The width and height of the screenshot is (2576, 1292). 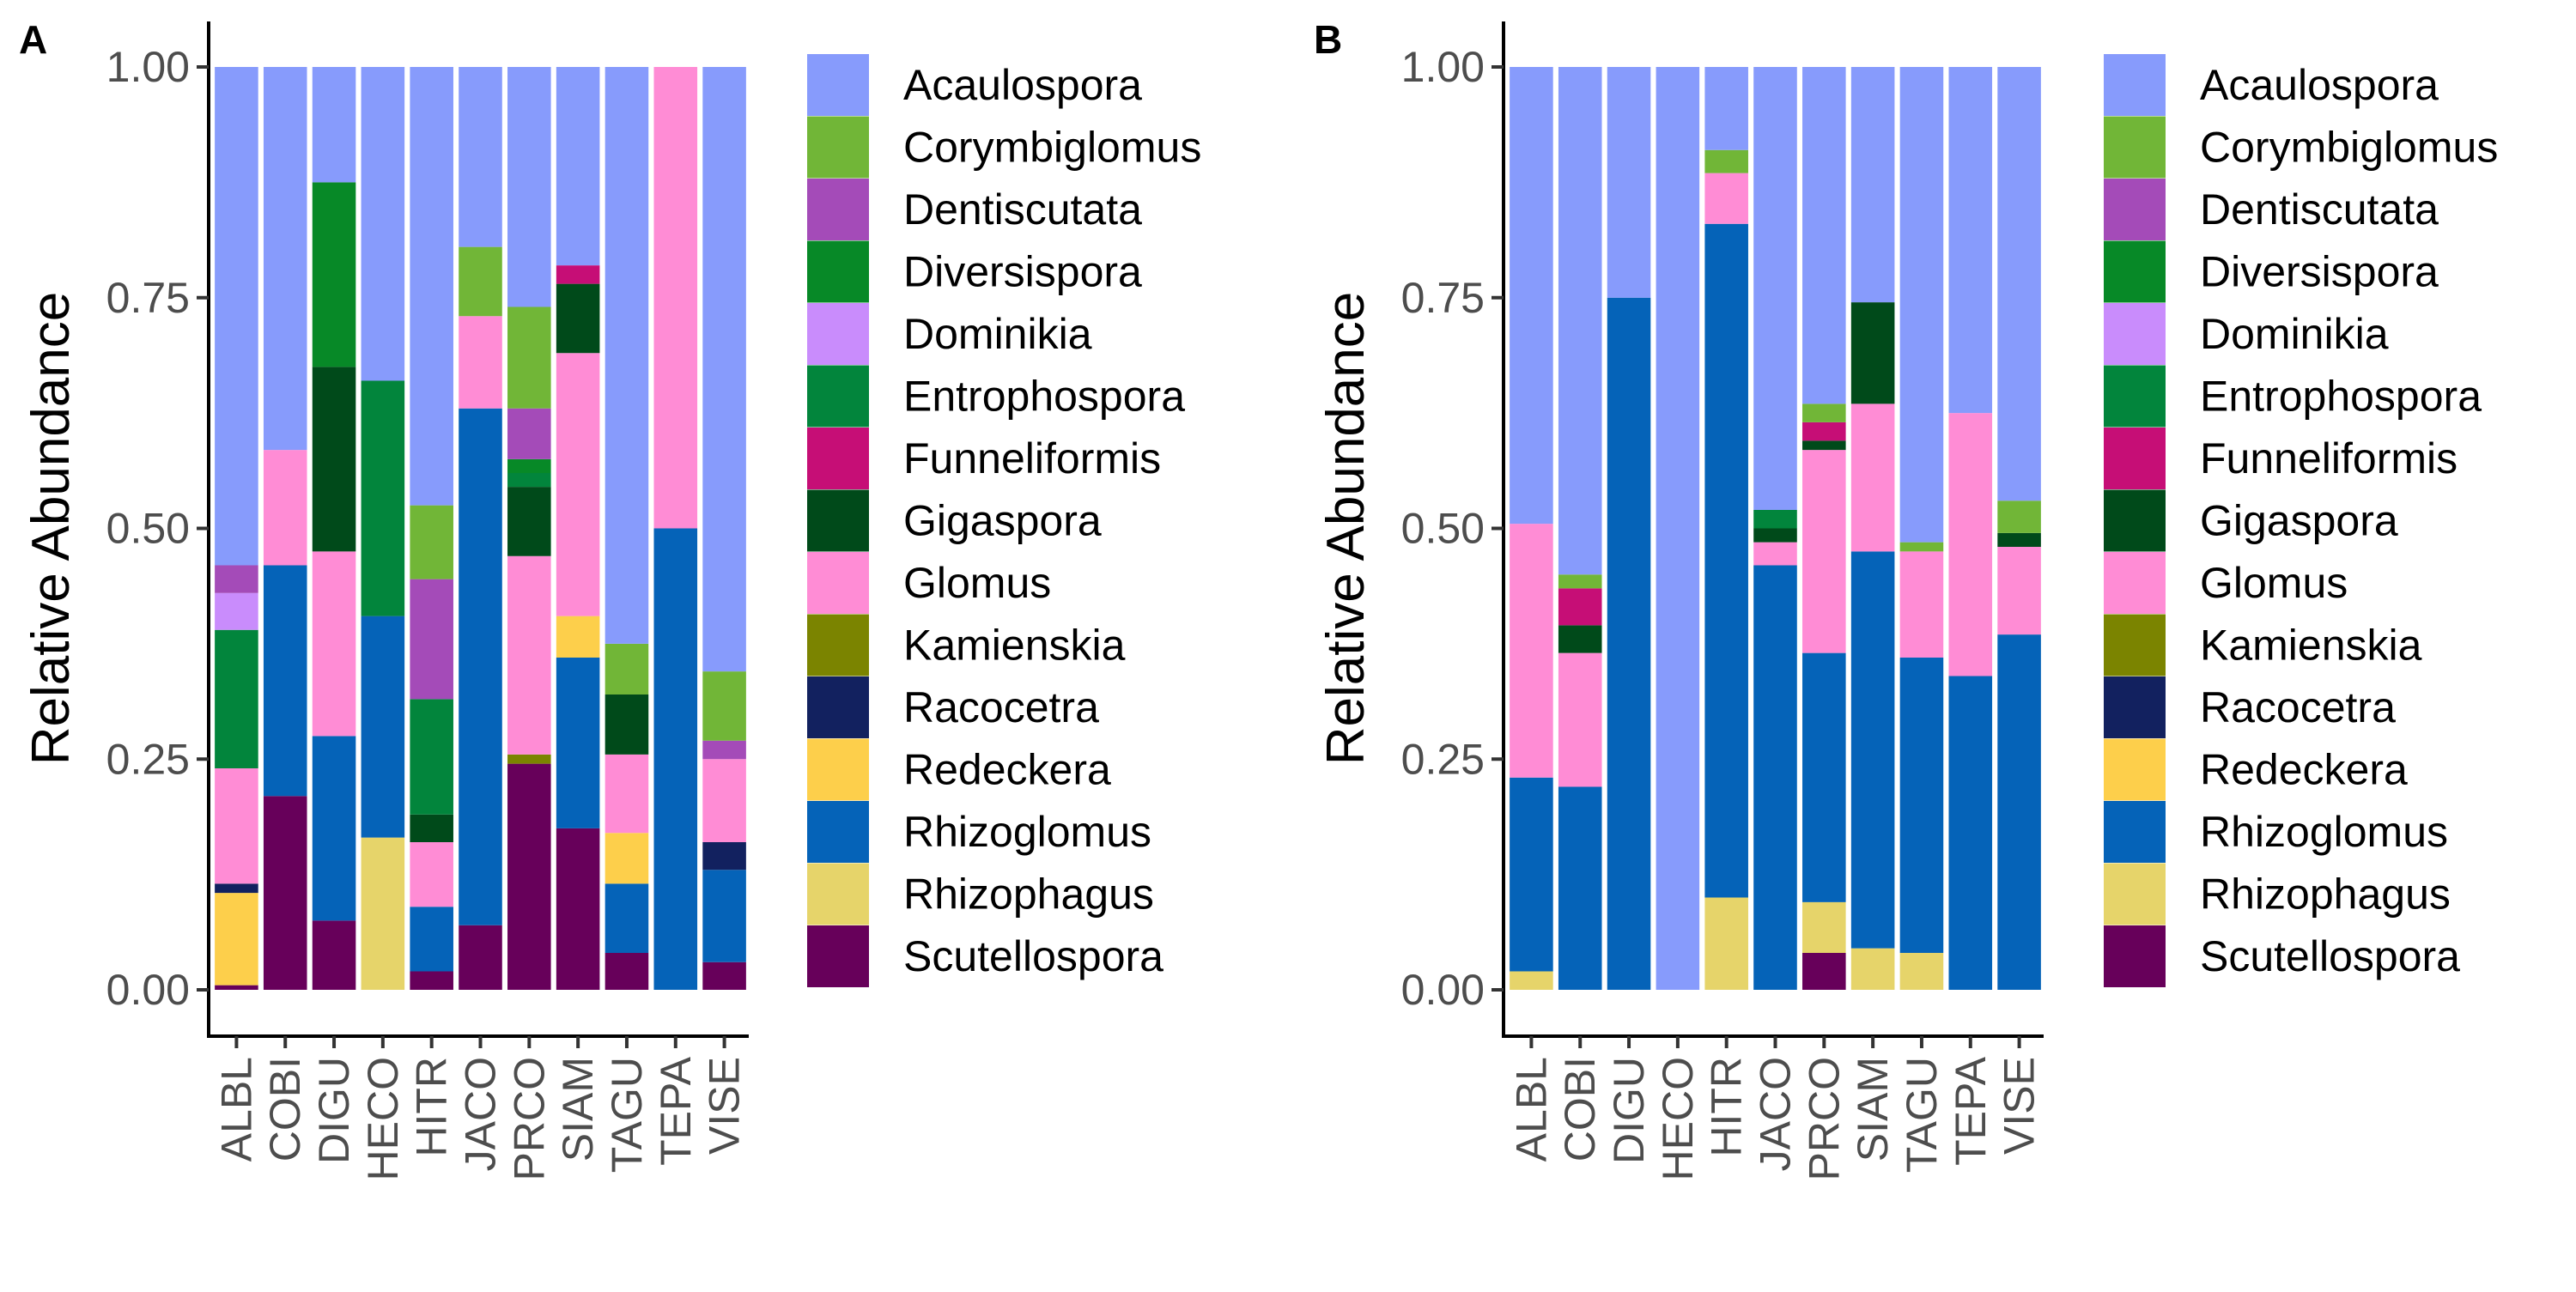 What do you see at coordinates (838, 458) in the screenshot?
I see `legend-swatch-funneliformis` at bounding box center [838, 458].